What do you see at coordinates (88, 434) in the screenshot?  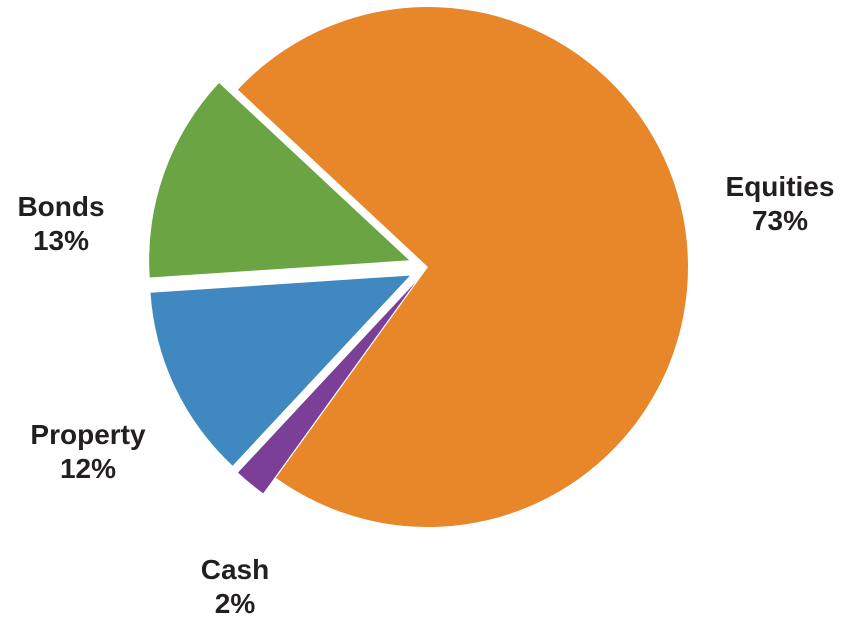 I see `label-property-name: Property` at bounding box center [88, 434].